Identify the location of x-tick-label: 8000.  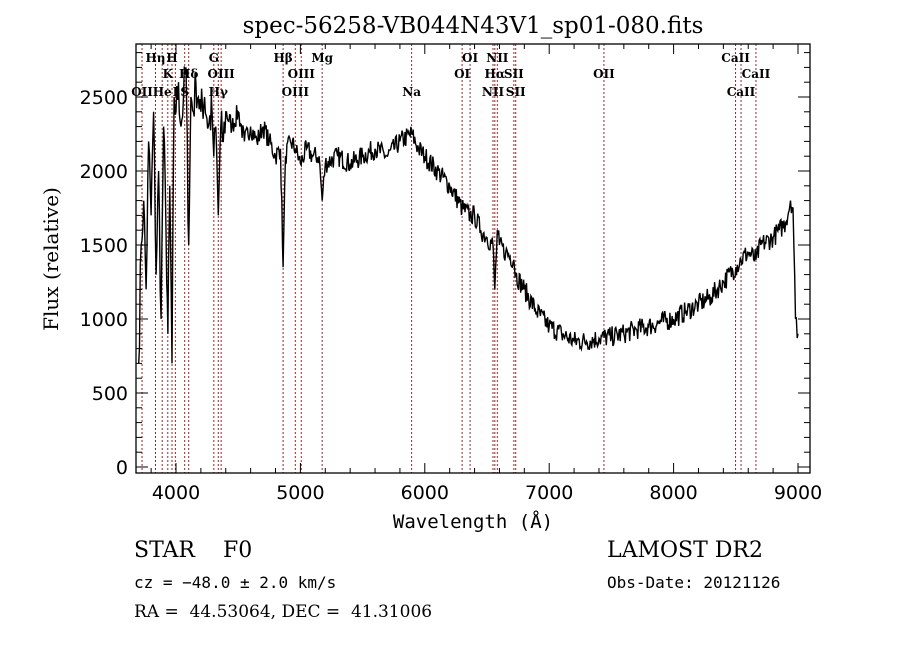
(673, 493).